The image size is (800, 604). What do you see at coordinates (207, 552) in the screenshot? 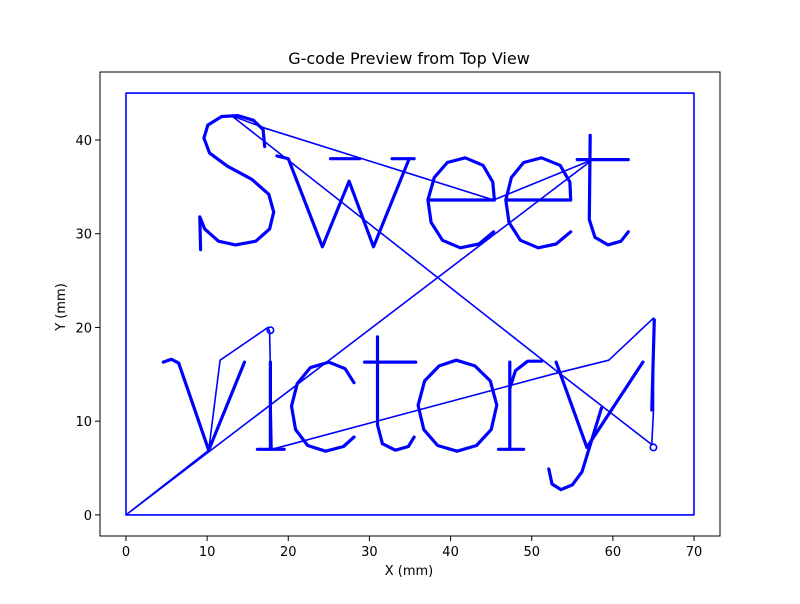
I see `x-tick-label: 10` at bounding box center [207, 552].